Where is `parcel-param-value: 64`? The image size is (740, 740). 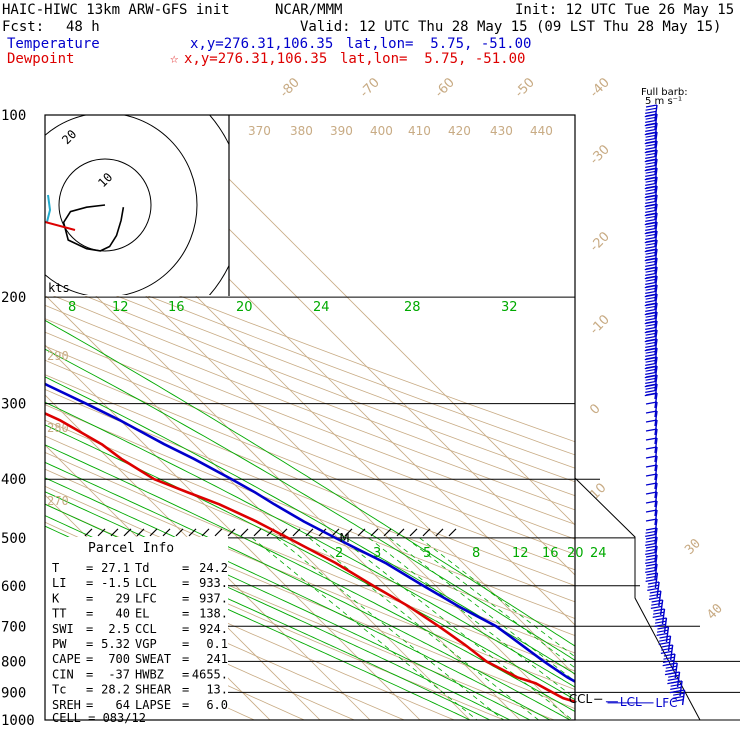
parcel-param-value: 64 is located at coordinates (123, 705).